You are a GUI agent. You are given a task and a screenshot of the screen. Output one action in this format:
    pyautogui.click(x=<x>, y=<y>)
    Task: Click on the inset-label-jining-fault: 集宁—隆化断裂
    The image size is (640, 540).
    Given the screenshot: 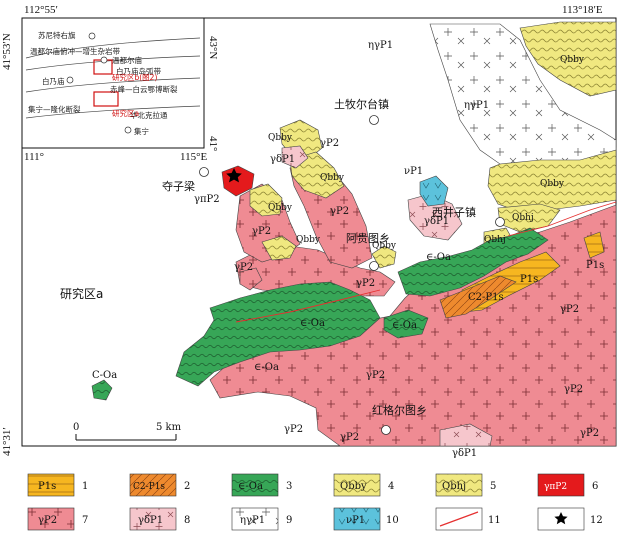 What is the action you would take?
    pyautogui.click(x=54, y=109)
    